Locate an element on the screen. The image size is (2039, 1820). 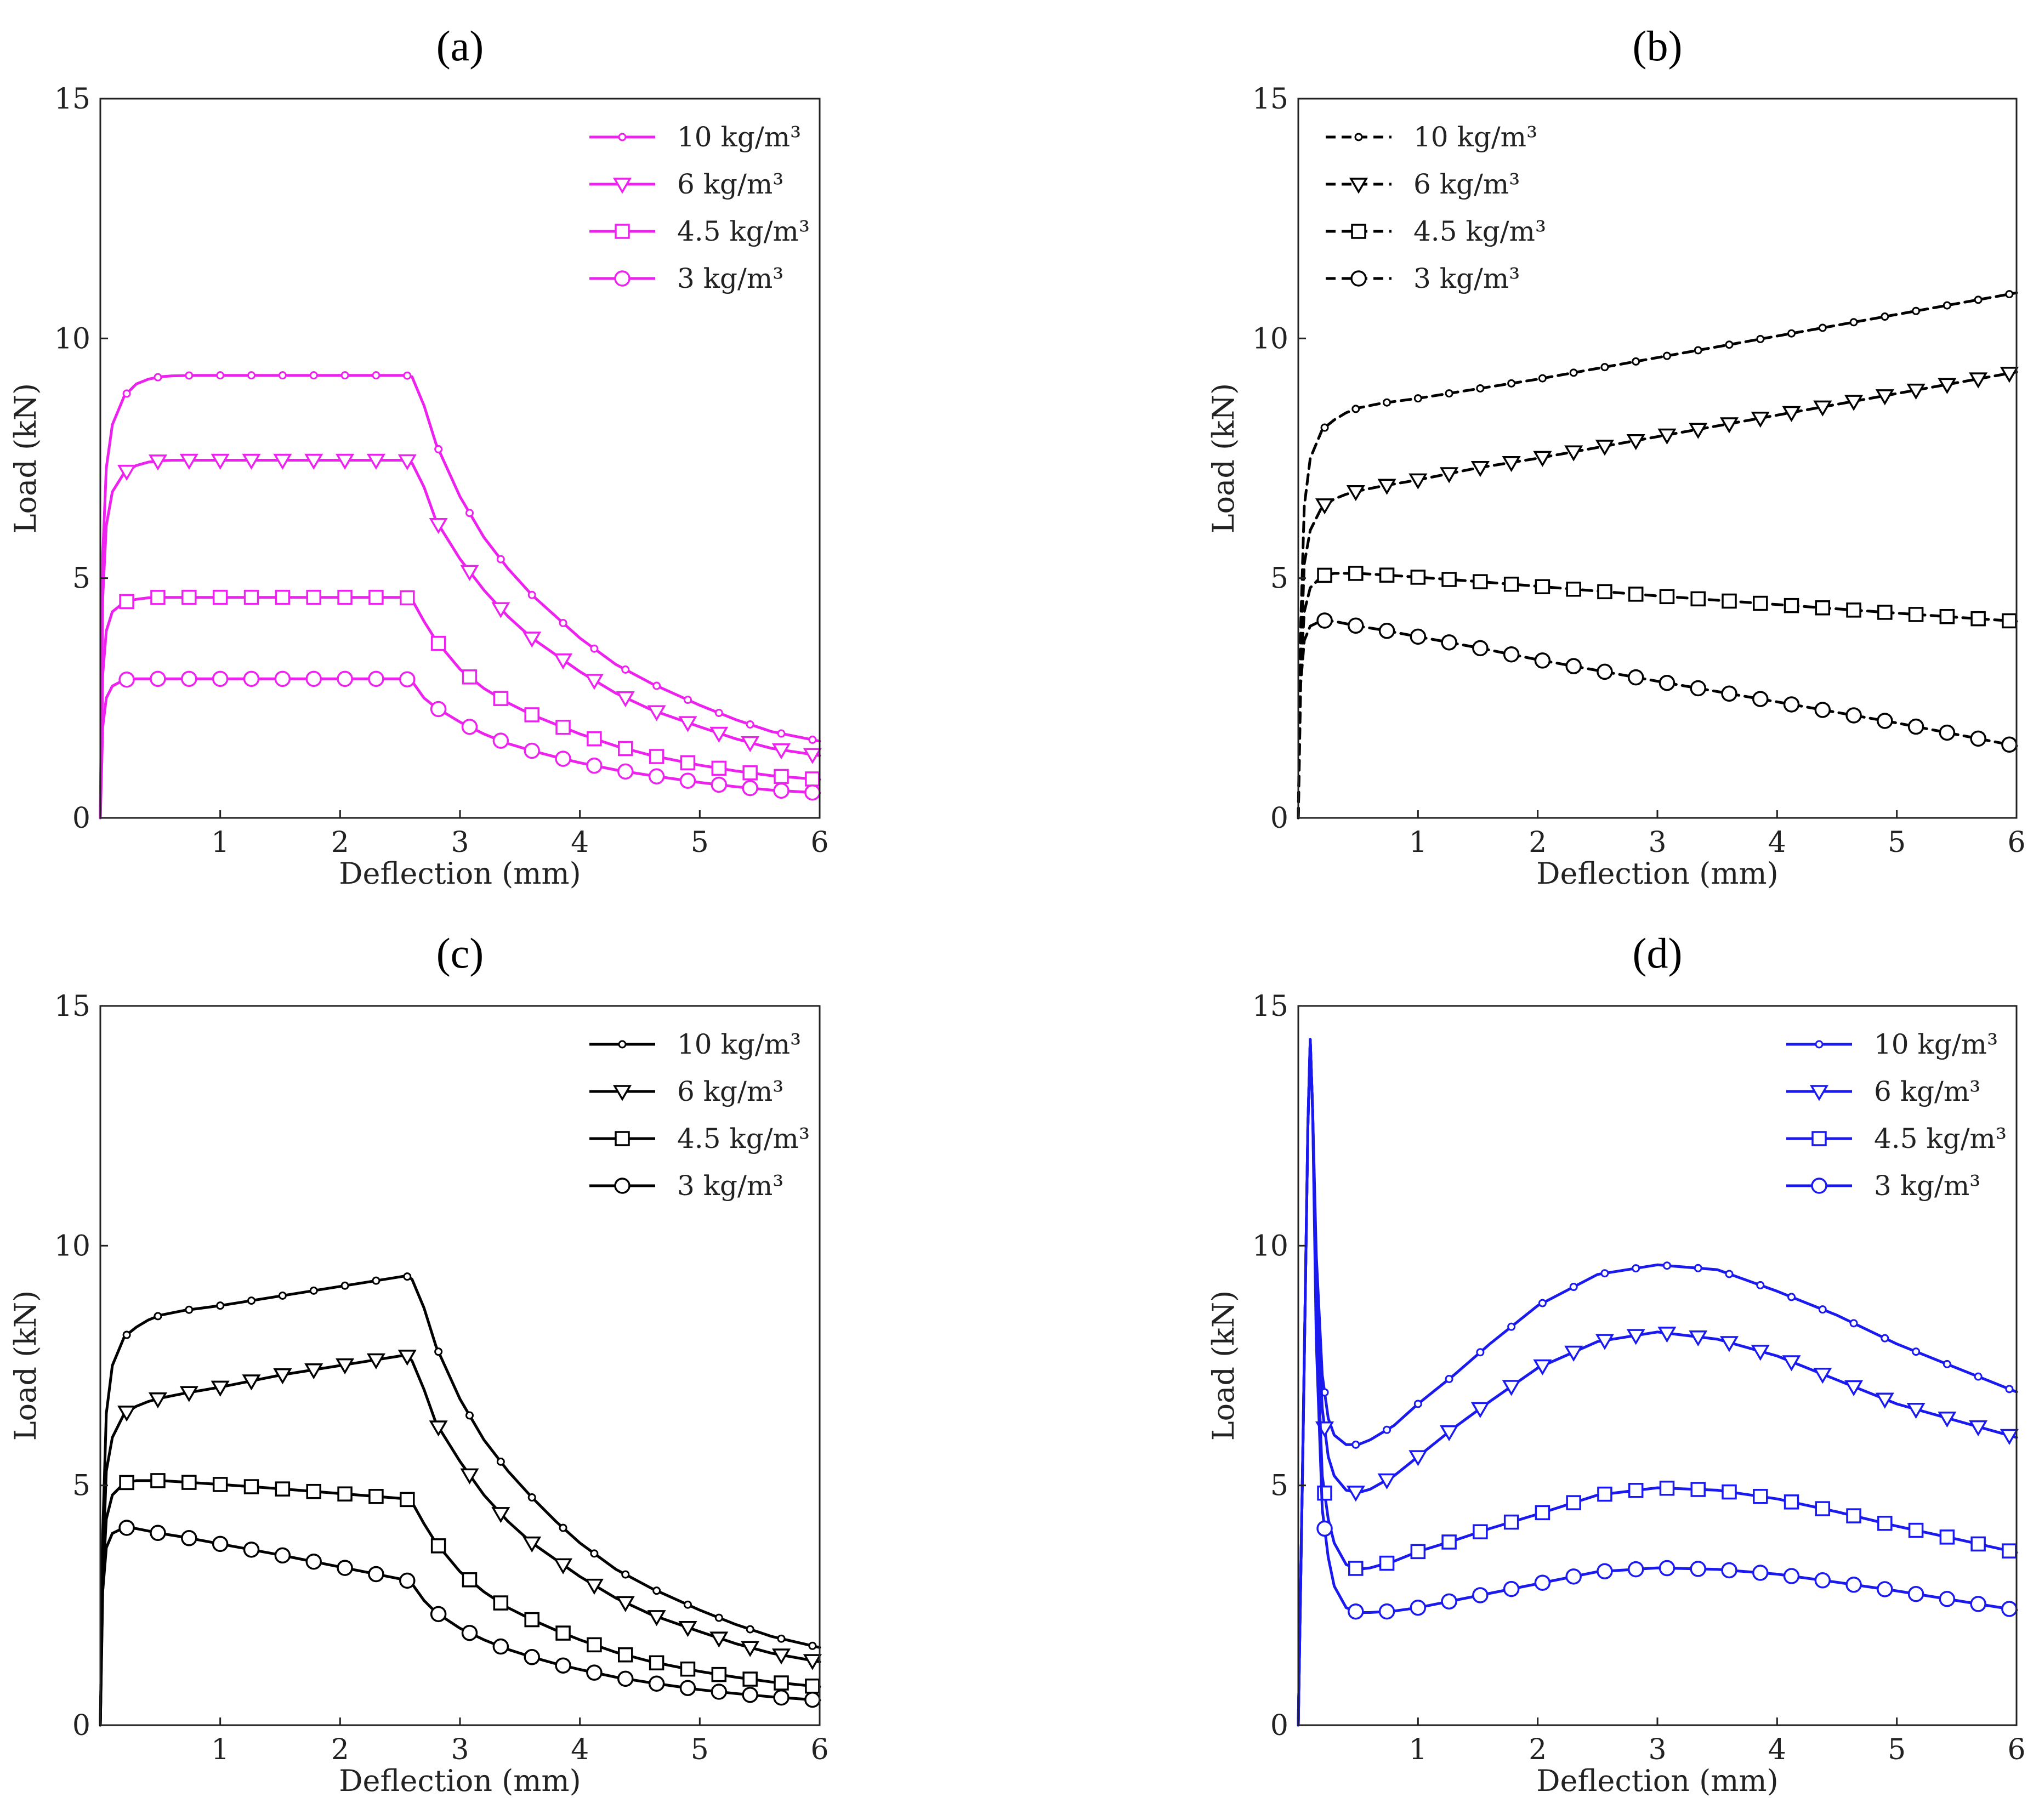
legend-label: 4.5 kg/m³ is located at coordinates (1479, 231).